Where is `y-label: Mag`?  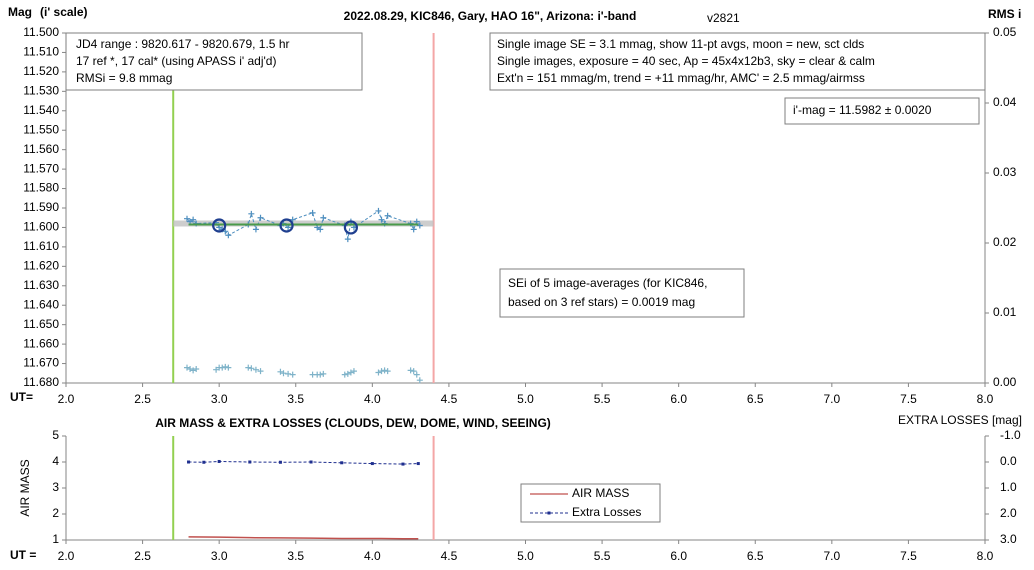
y-label: Mag is located at coordinates (20, 12).